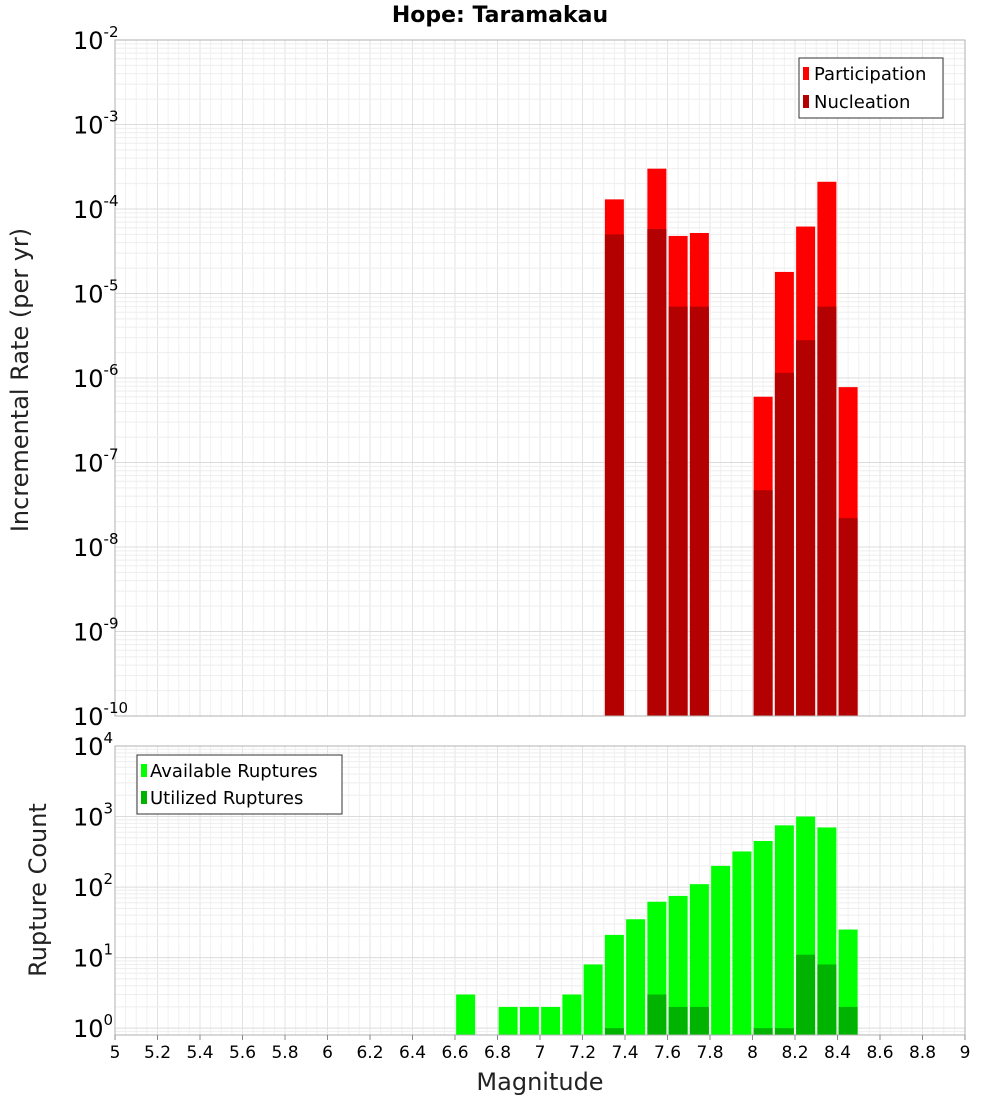 This screenshot has width=1000, height=1100. I want to click on y-tick-label: 10⁻⁷, so click(96, 462).